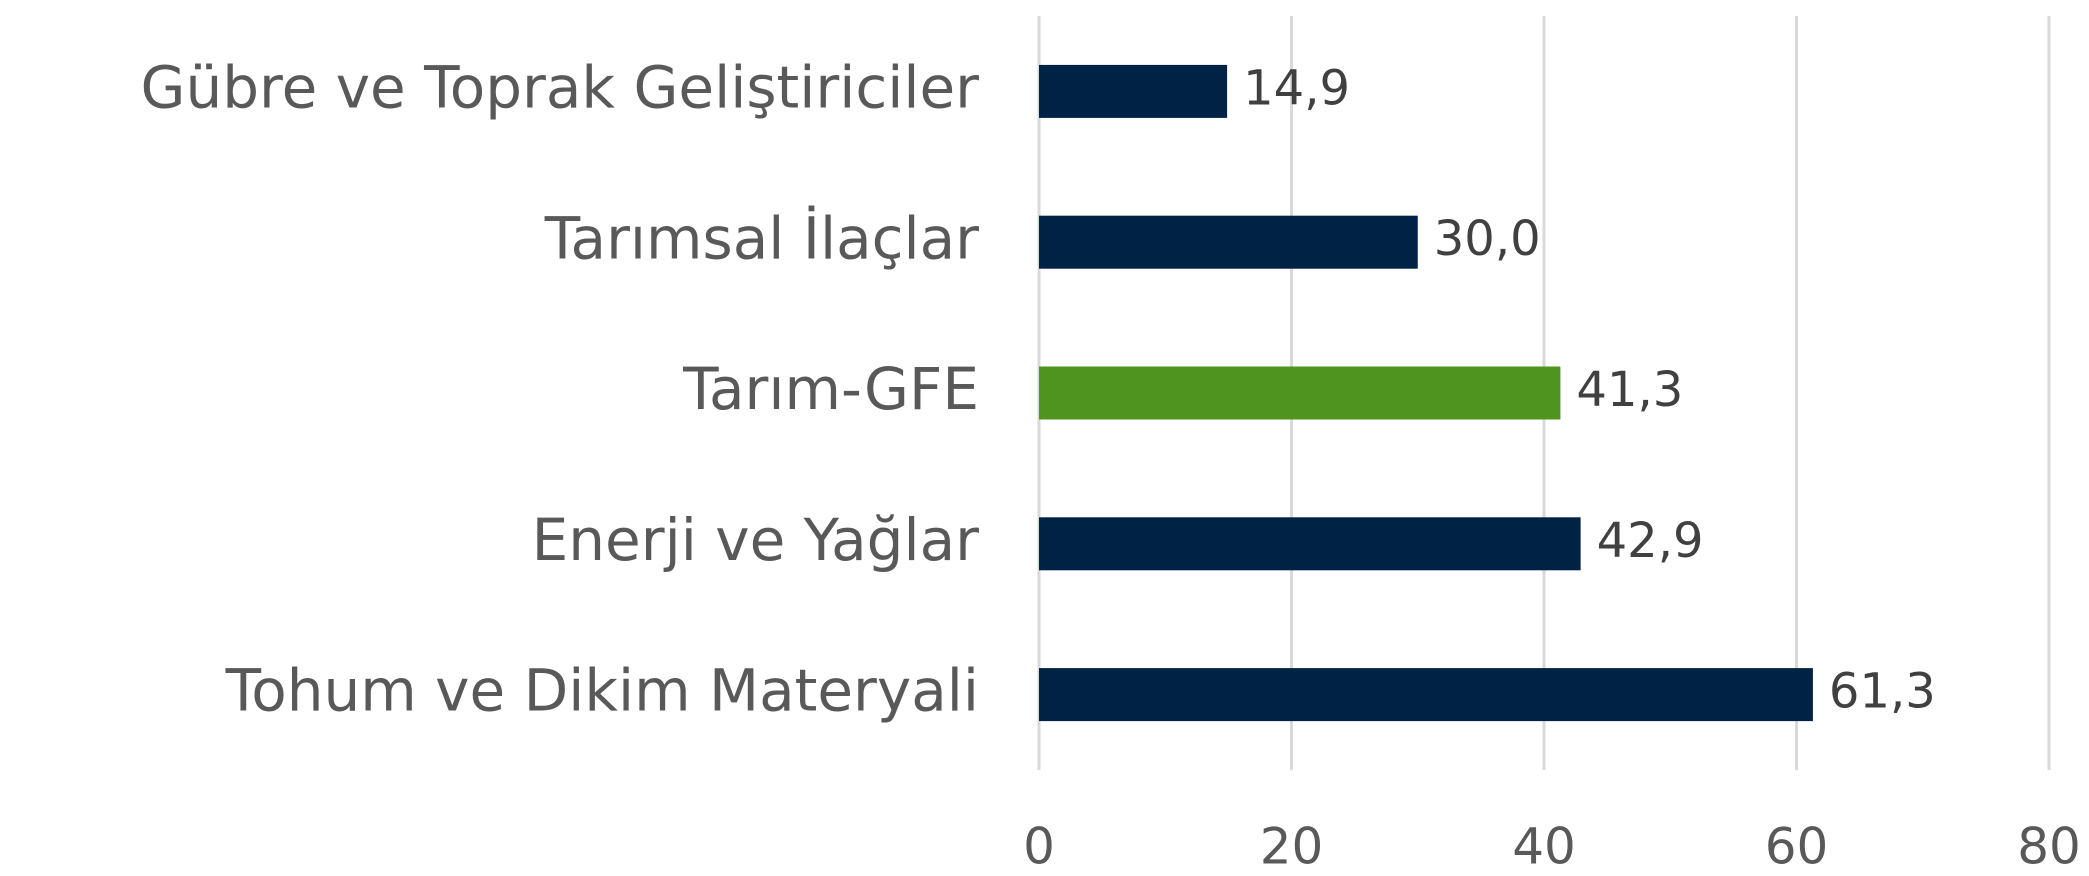  What do you see at coordinates (1296, 88) in the screenshot?
I see `data-label: 14,9` at bounding box center [1296, 88].